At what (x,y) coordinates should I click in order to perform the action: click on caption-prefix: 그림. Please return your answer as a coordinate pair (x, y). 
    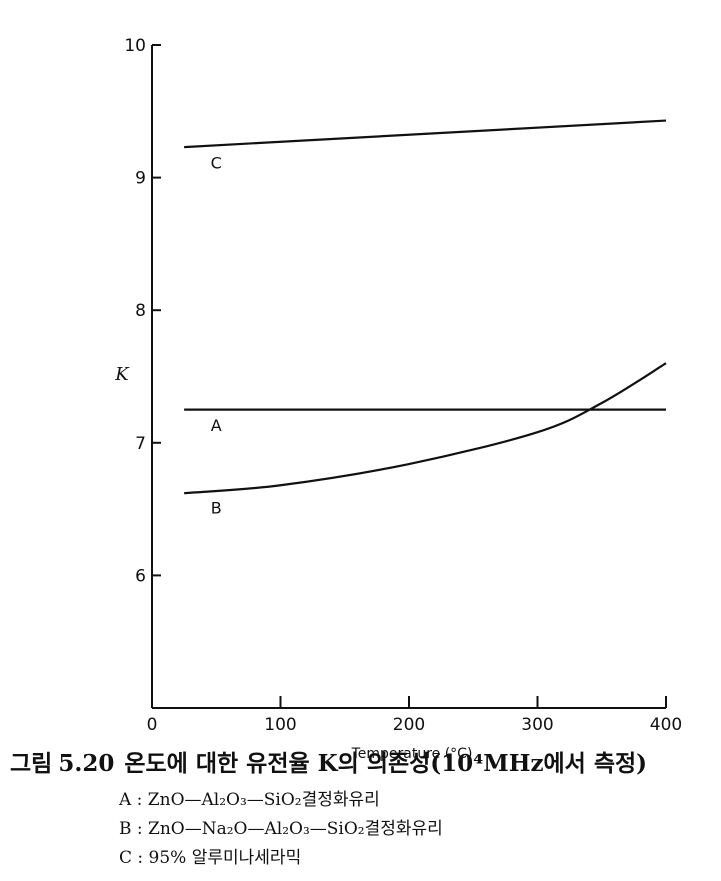
    Looking at the image, I should click on (31, 763).